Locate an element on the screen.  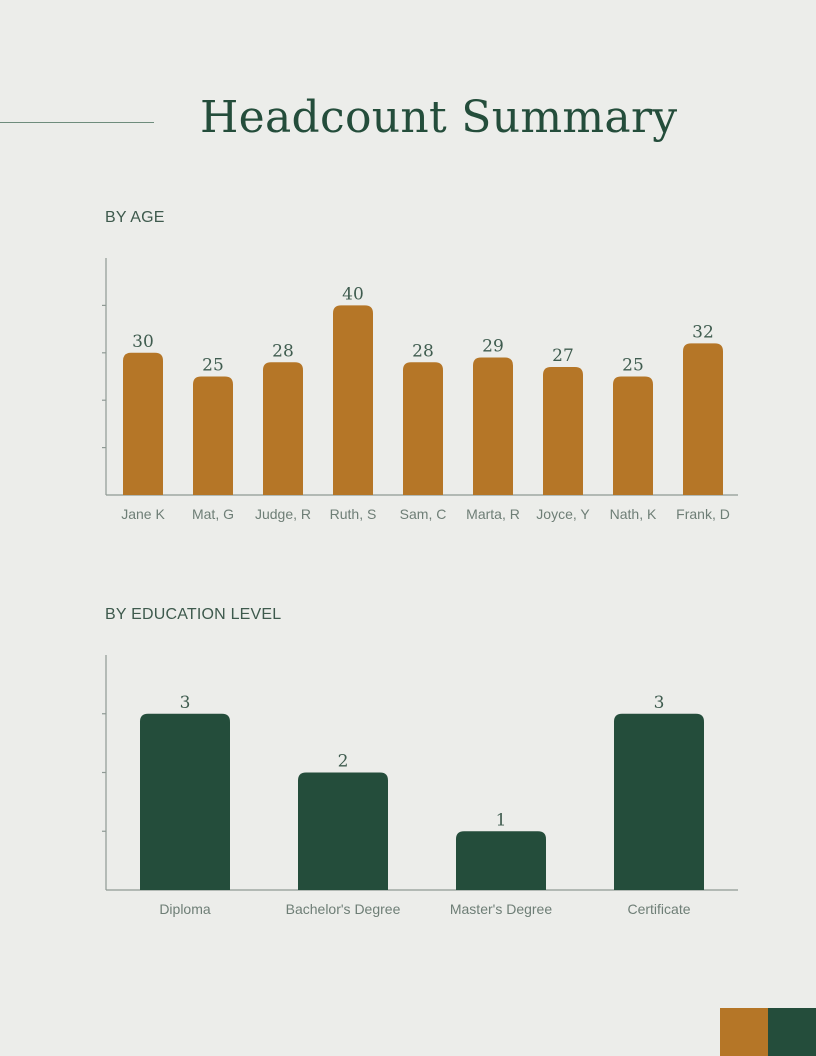
age-value-label: 29 is located at coordinates (493, 347).